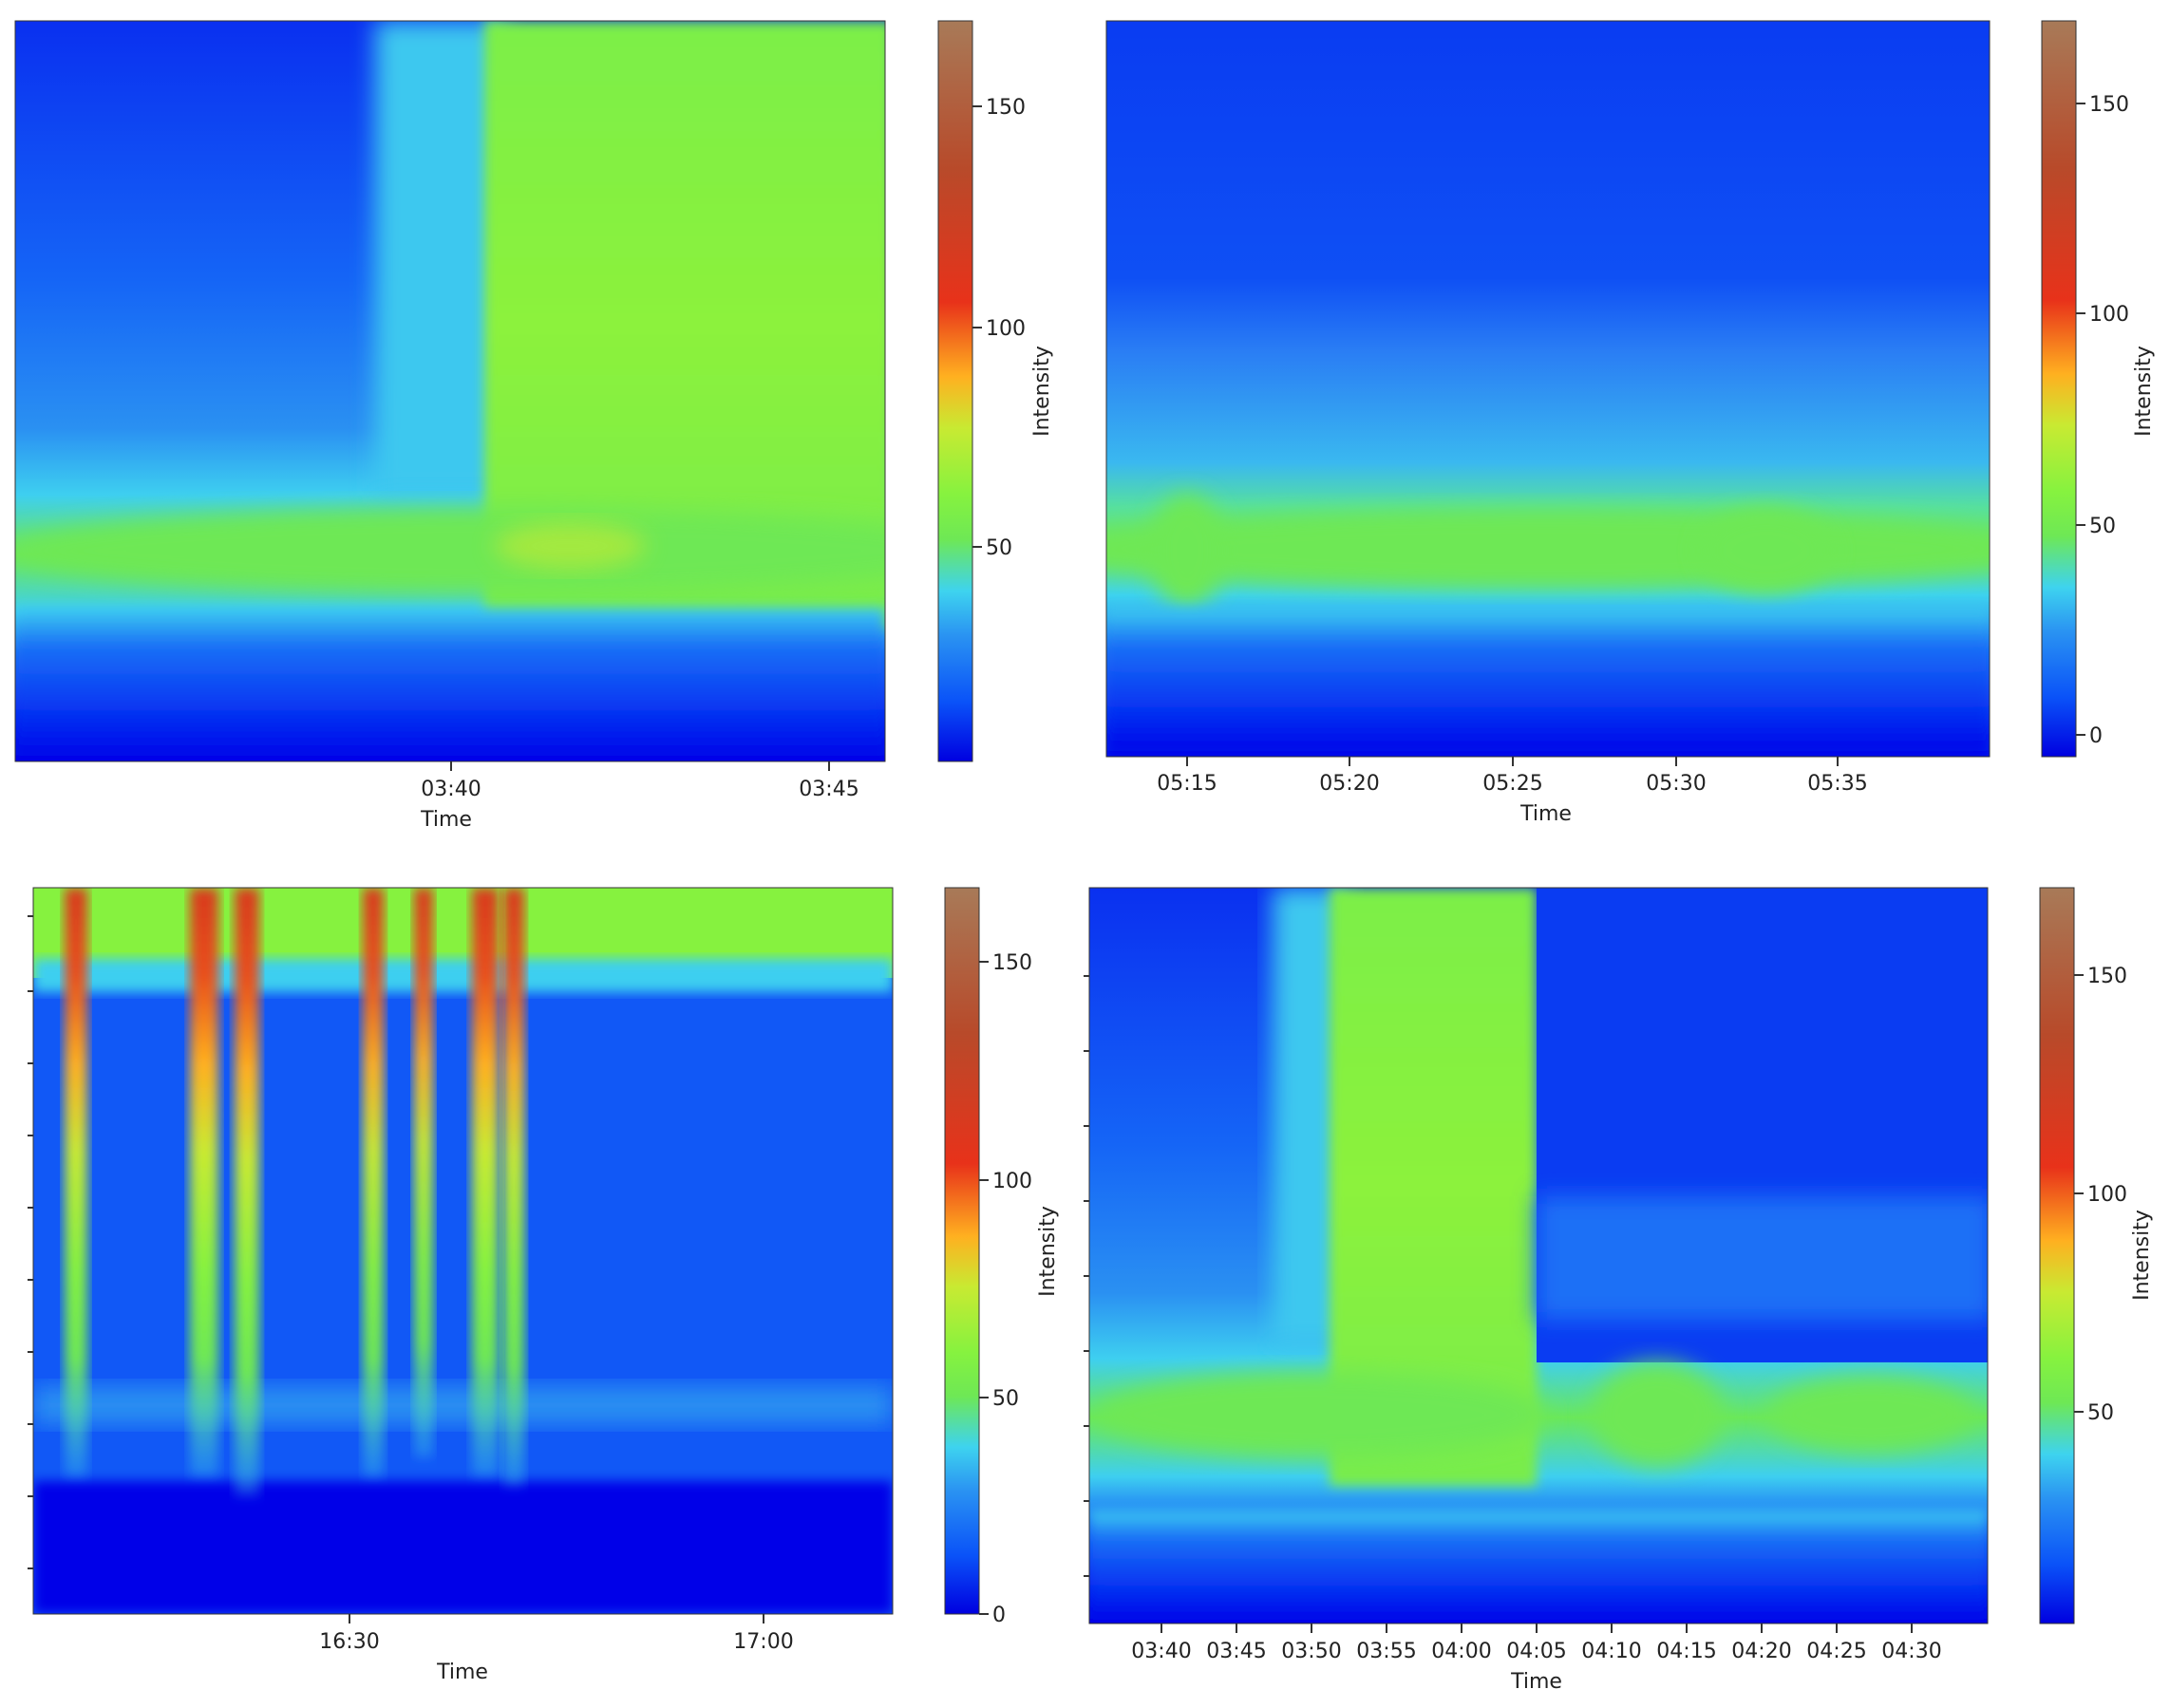 This screenshot has height=1708, width=2170. What do you see at coordinates (2098, 389) in the screenshot?
I see `colorbar-top-right: 150 100 50 0 Intensity` at bounding box center [2098, 389].